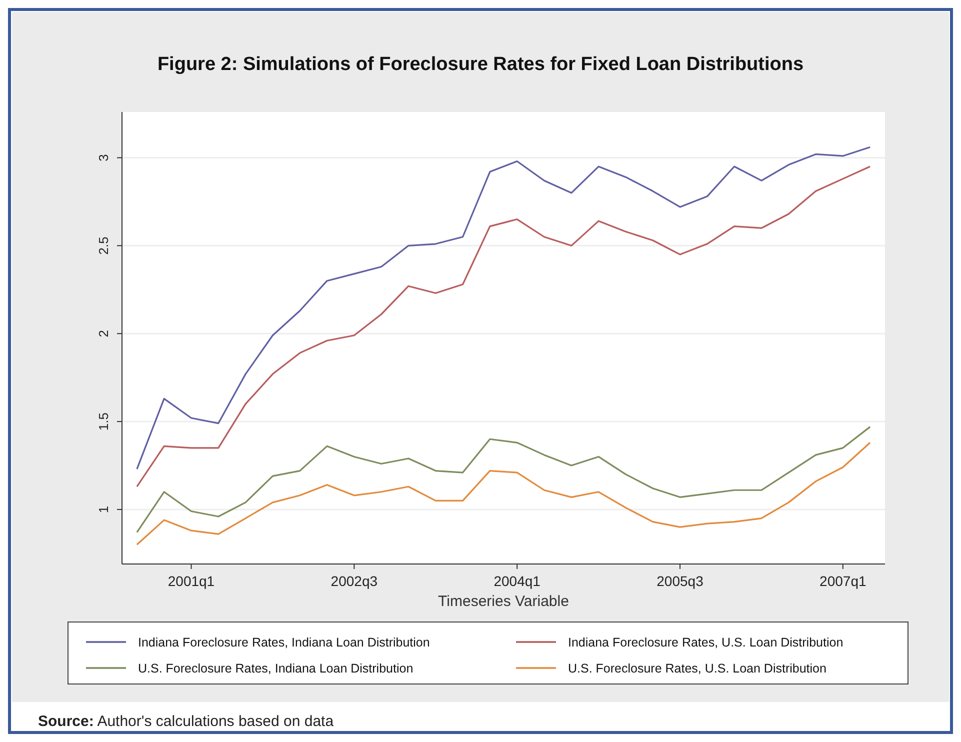  Describe the element at coordinates (517, 581) in the screenshot. I see `x-tick-label: 2004q1` at that location.